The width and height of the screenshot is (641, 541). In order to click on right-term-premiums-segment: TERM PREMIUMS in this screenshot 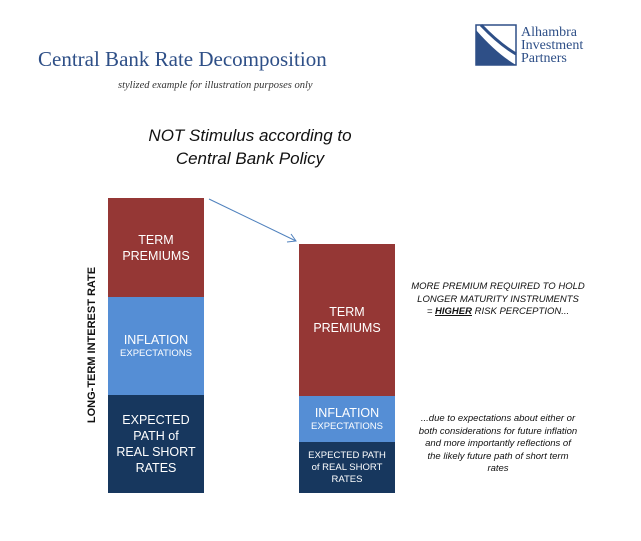, I will do `click(347, 320)`.